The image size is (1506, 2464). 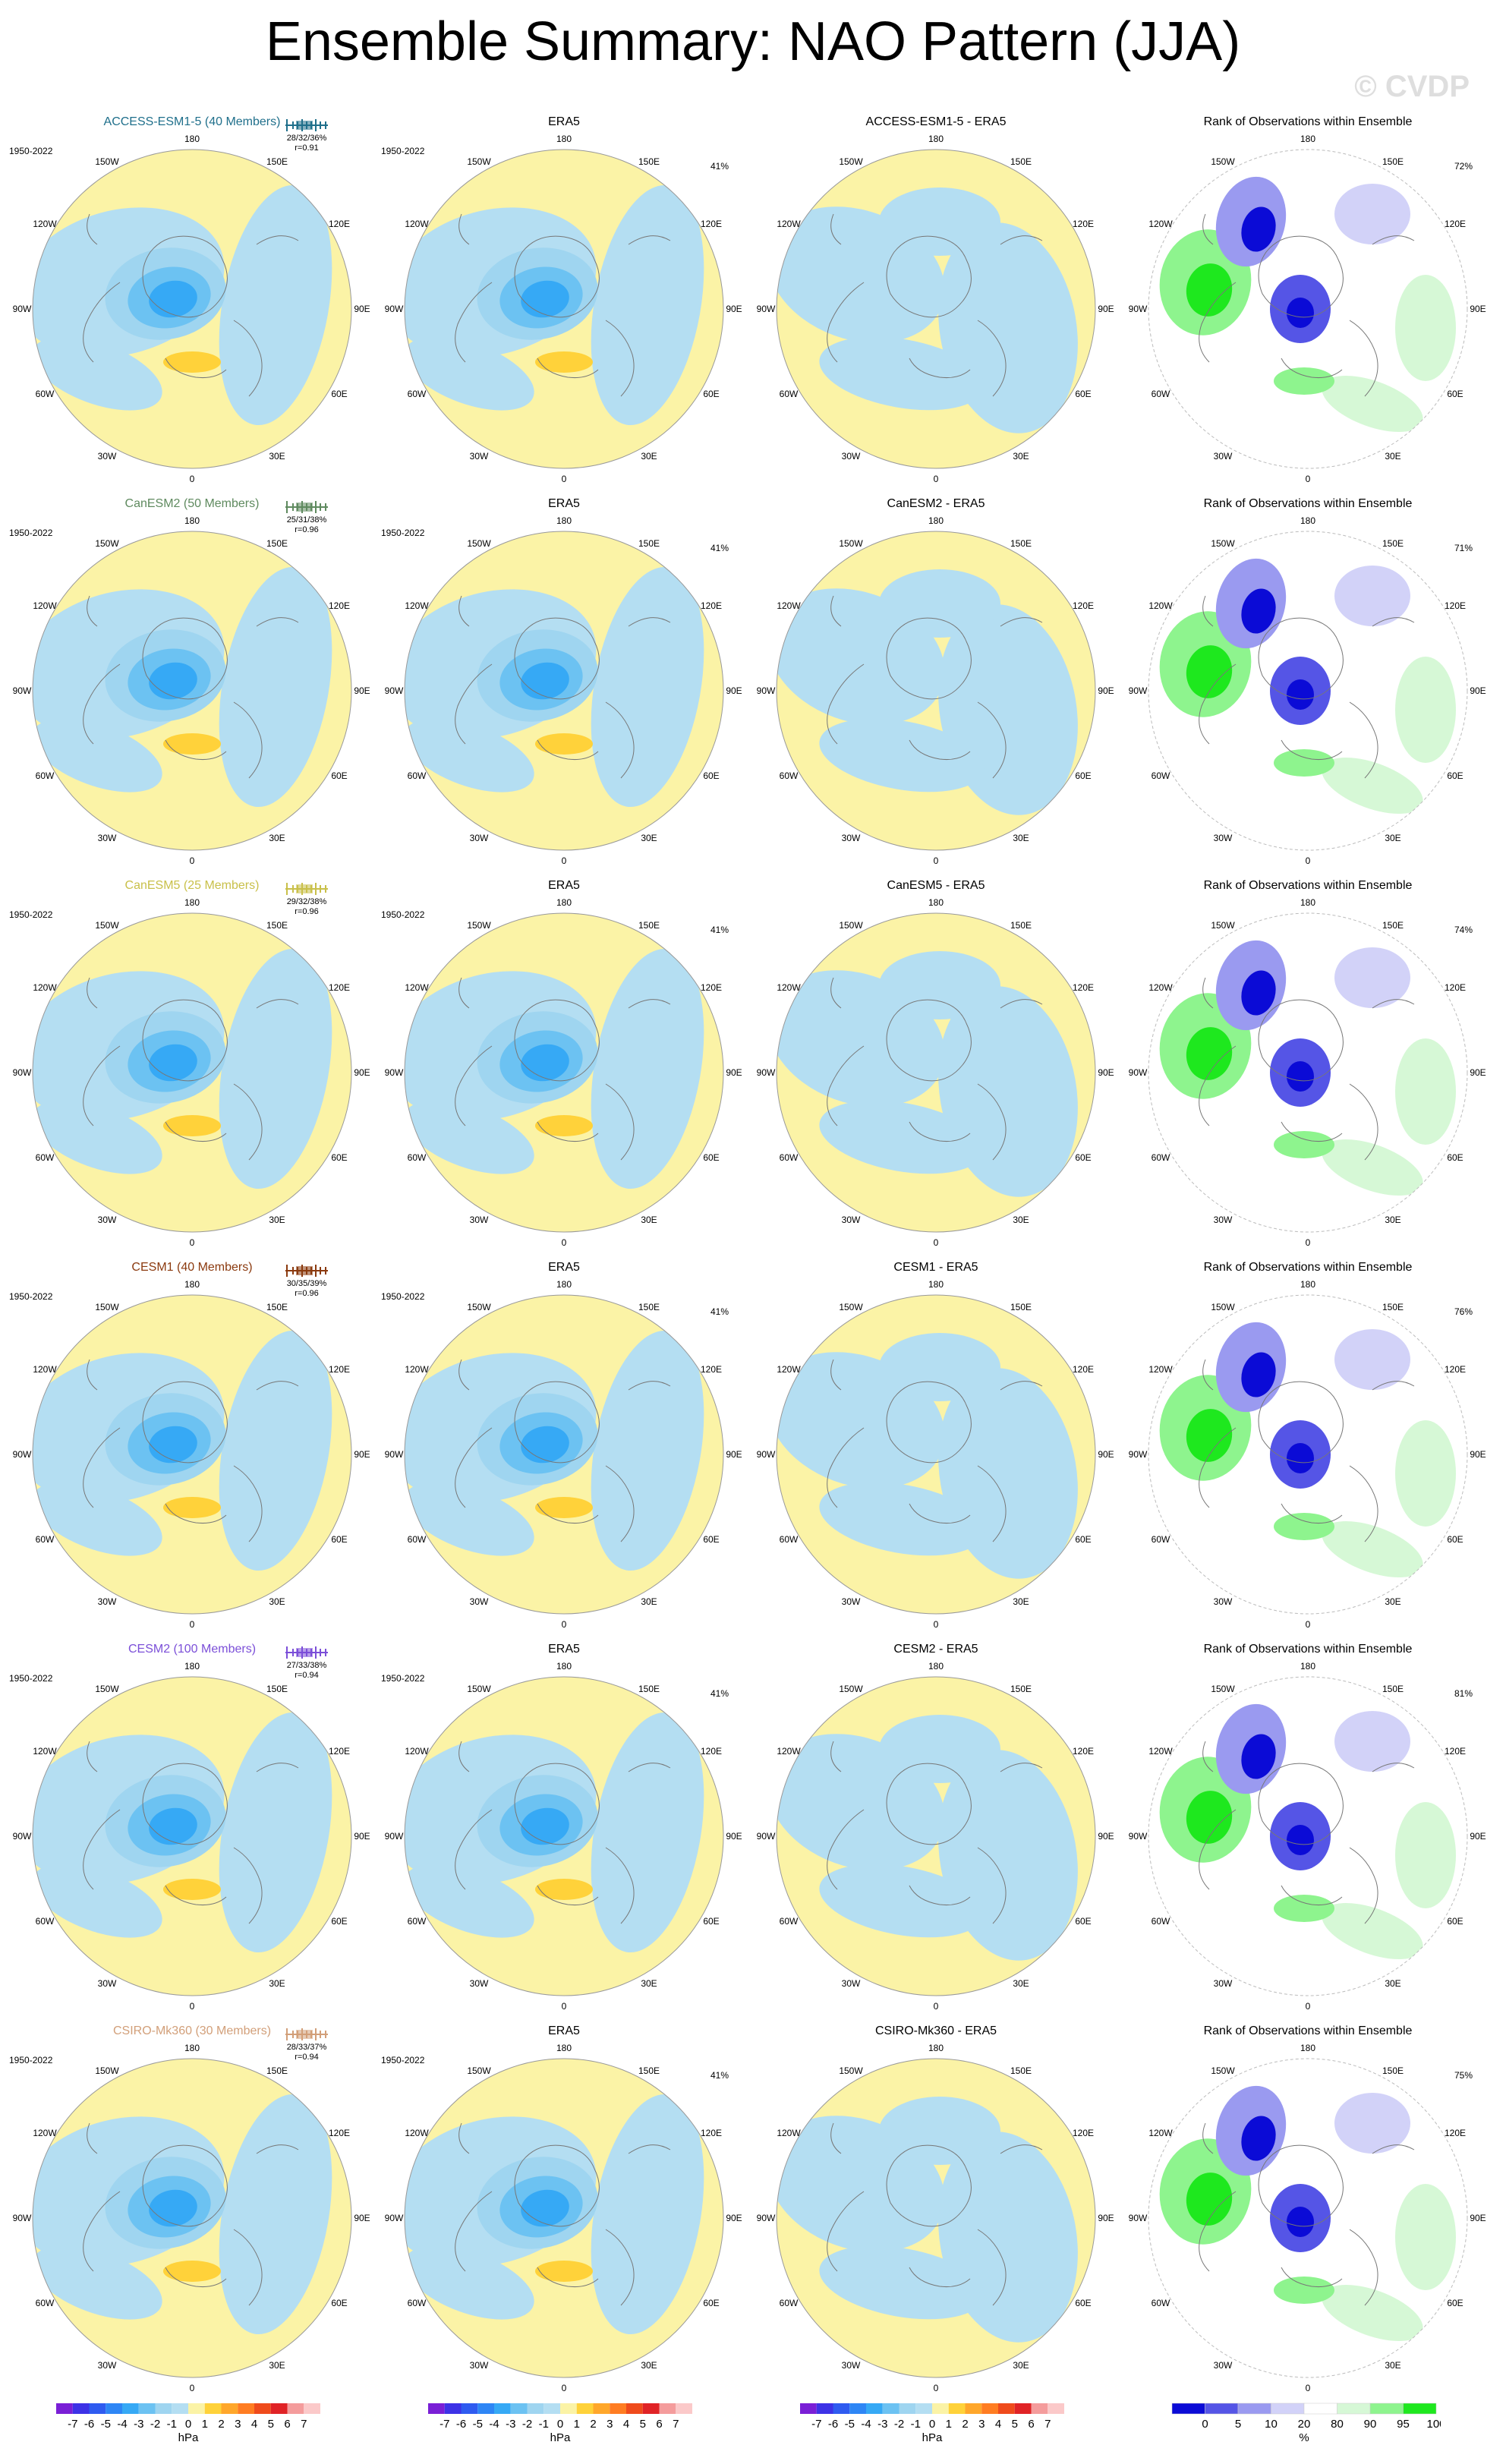 I want to click on ensemble-stats: 28/32/36% r=0.91, so click(x=306, y=135).